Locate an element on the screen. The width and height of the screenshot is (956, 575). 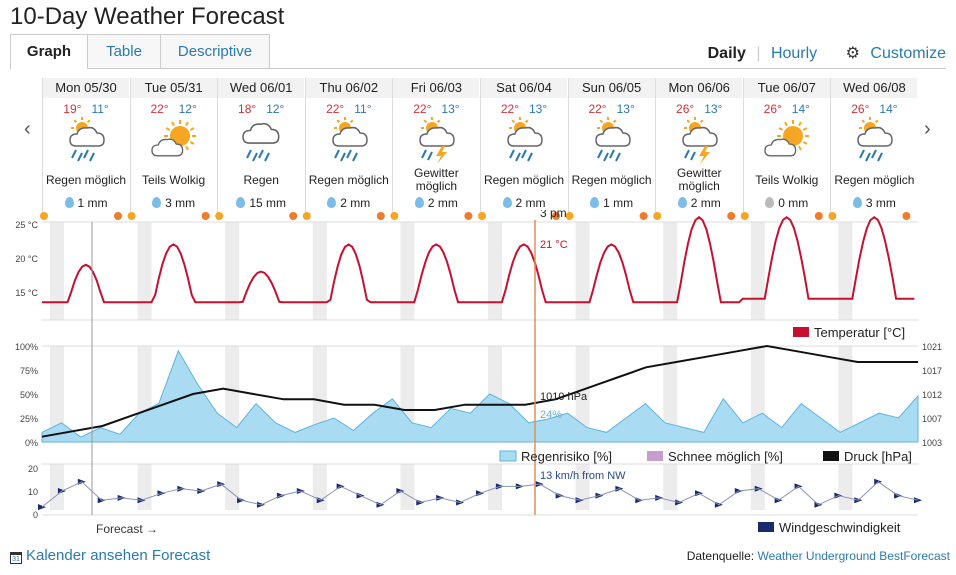
day-column: Fri 06/03 22° 13° Gewitter möglich 2 mm is located at coordinates (436, 148).